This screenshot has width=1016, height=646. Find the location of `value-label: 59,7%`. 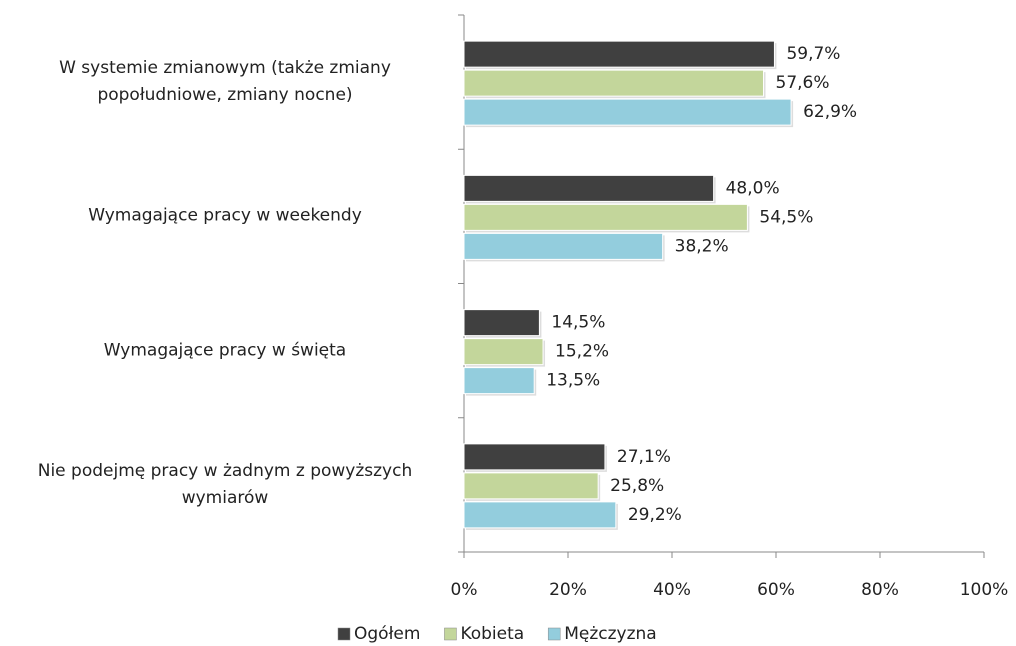

value-label: 59,7% is located at coordinates (813, 54).